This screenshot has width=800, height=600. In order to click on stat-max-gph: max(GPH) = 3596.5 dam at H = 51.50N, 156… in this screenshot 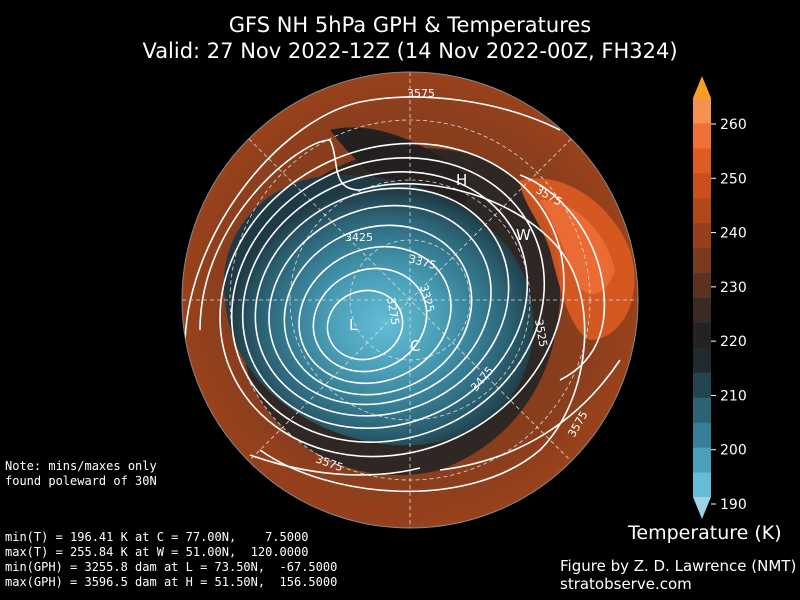, I will do `click(171, 582)`.